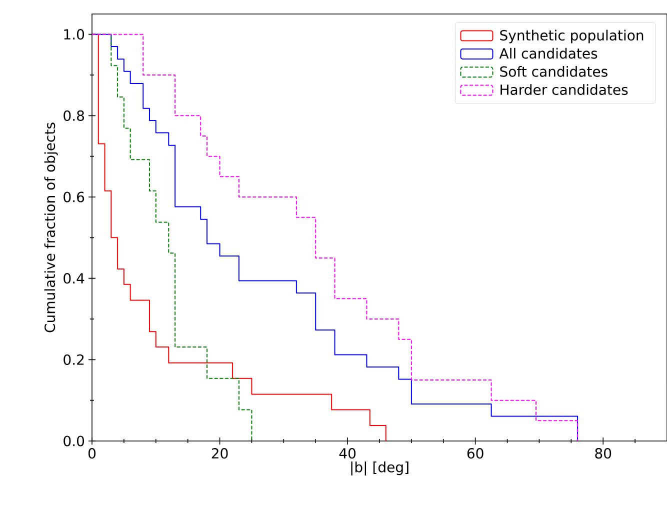  Describe the element at coordinates (475, 453) in the screenshot. I see `x-tick-label: 60` at that location.